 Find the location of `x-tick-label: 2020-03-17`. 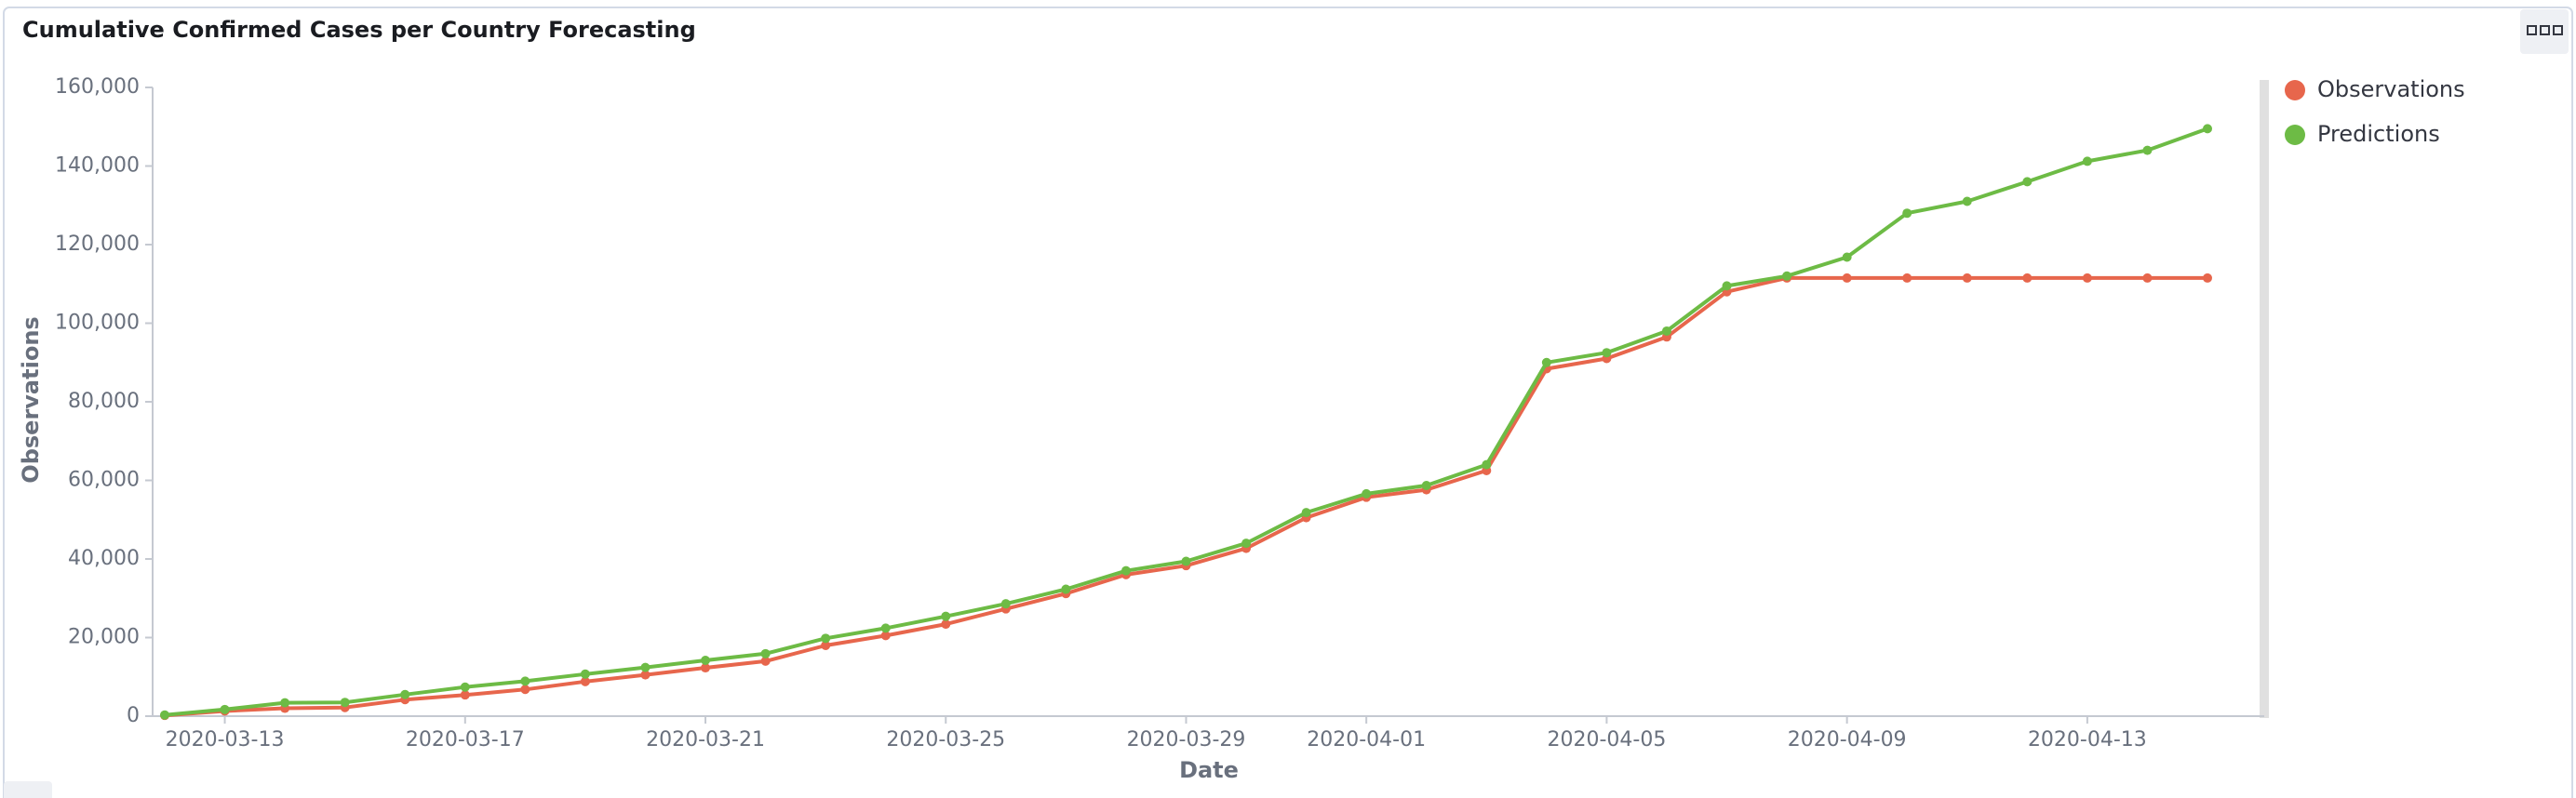

x-tick-label: 2020-03-17 is located at coordinates (465, 740).